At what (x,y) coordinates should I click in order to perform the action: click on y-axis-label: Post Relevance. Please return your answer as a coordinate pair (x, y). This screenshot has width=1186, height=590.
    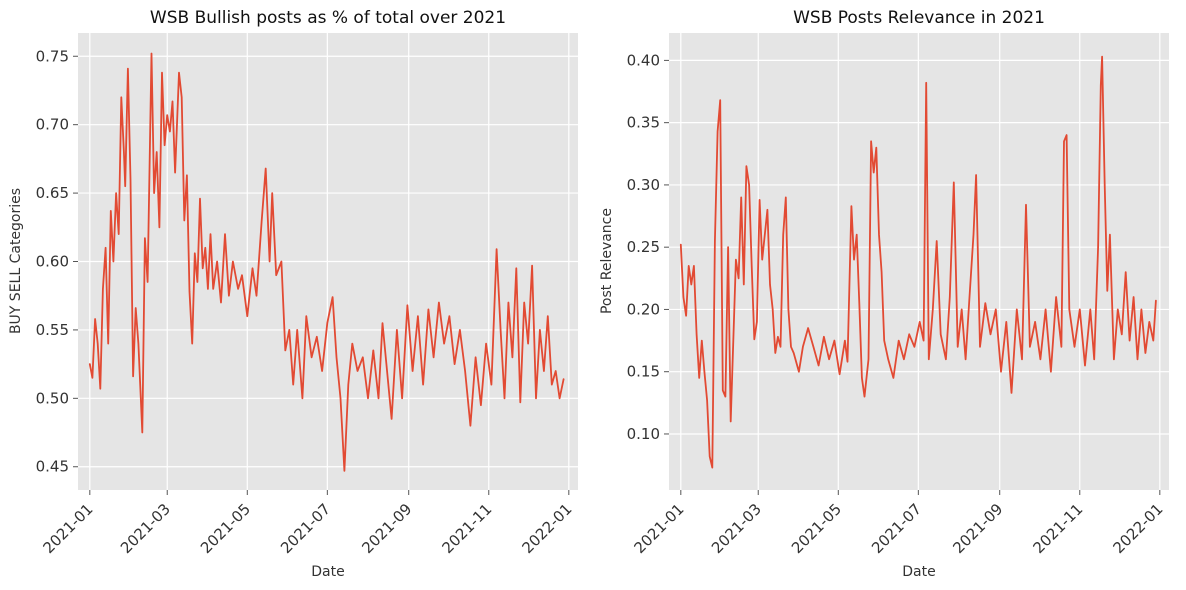
    Looking at the image, I should click on (607, 261).